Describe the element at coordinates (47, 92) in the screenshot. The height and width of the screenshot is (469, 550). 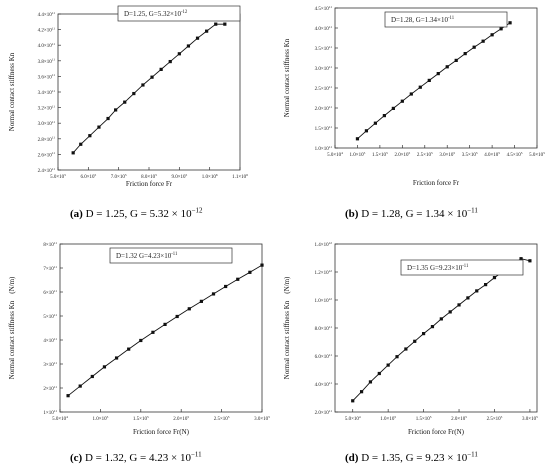
I see `y-tick-label: 3.4×10¹¹` at that location.